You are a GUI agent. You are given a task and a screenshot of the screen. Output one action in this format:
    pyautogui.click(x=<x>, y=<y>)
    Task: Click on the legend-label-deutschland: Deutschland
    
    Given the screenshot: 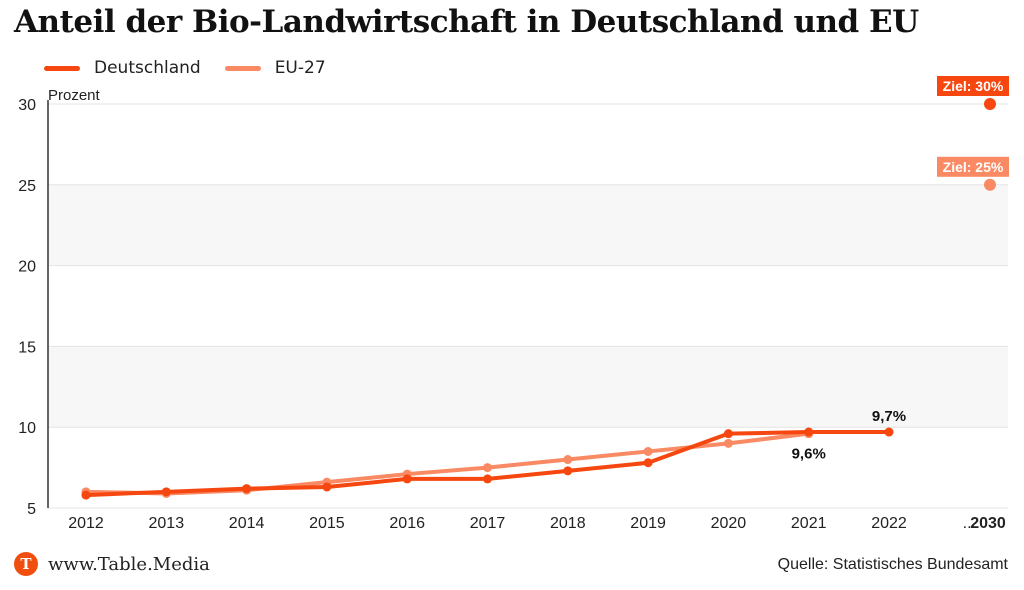 What is the action you would take?
    pyautogui.click(x=147, y=68)
    